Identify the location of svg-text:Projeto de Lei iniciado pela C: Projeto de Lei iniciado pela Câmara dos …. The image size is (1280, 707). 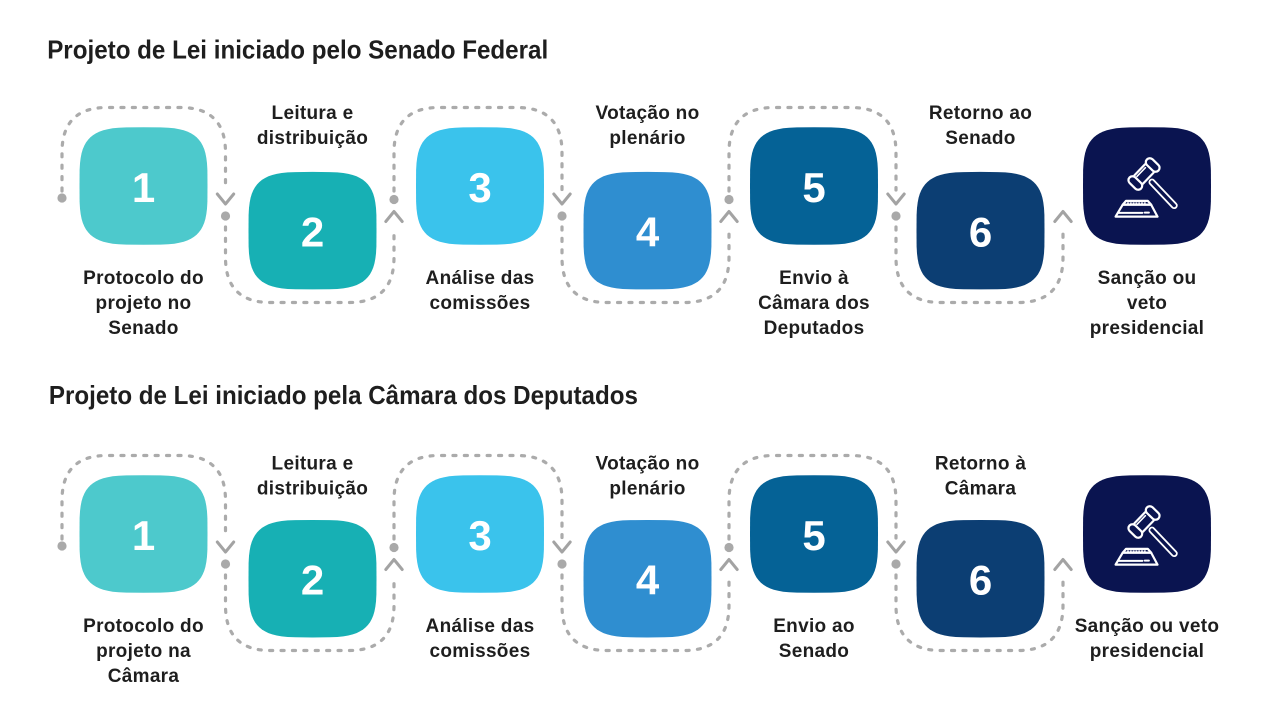
(343, 395).